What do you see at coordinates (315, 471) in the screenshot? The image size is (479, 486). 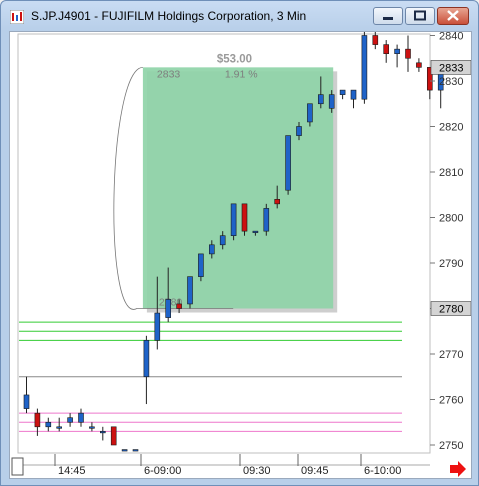 I see `time-label-3: 09:45` at bounding box center [315, 471].